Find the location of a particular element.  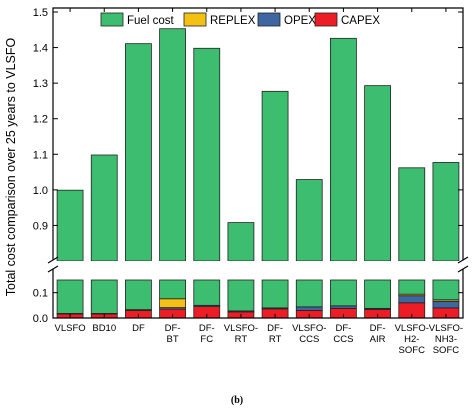

x-tick-label-11: VLSFO-H2-SOFC is located at coordinates (412, 339).